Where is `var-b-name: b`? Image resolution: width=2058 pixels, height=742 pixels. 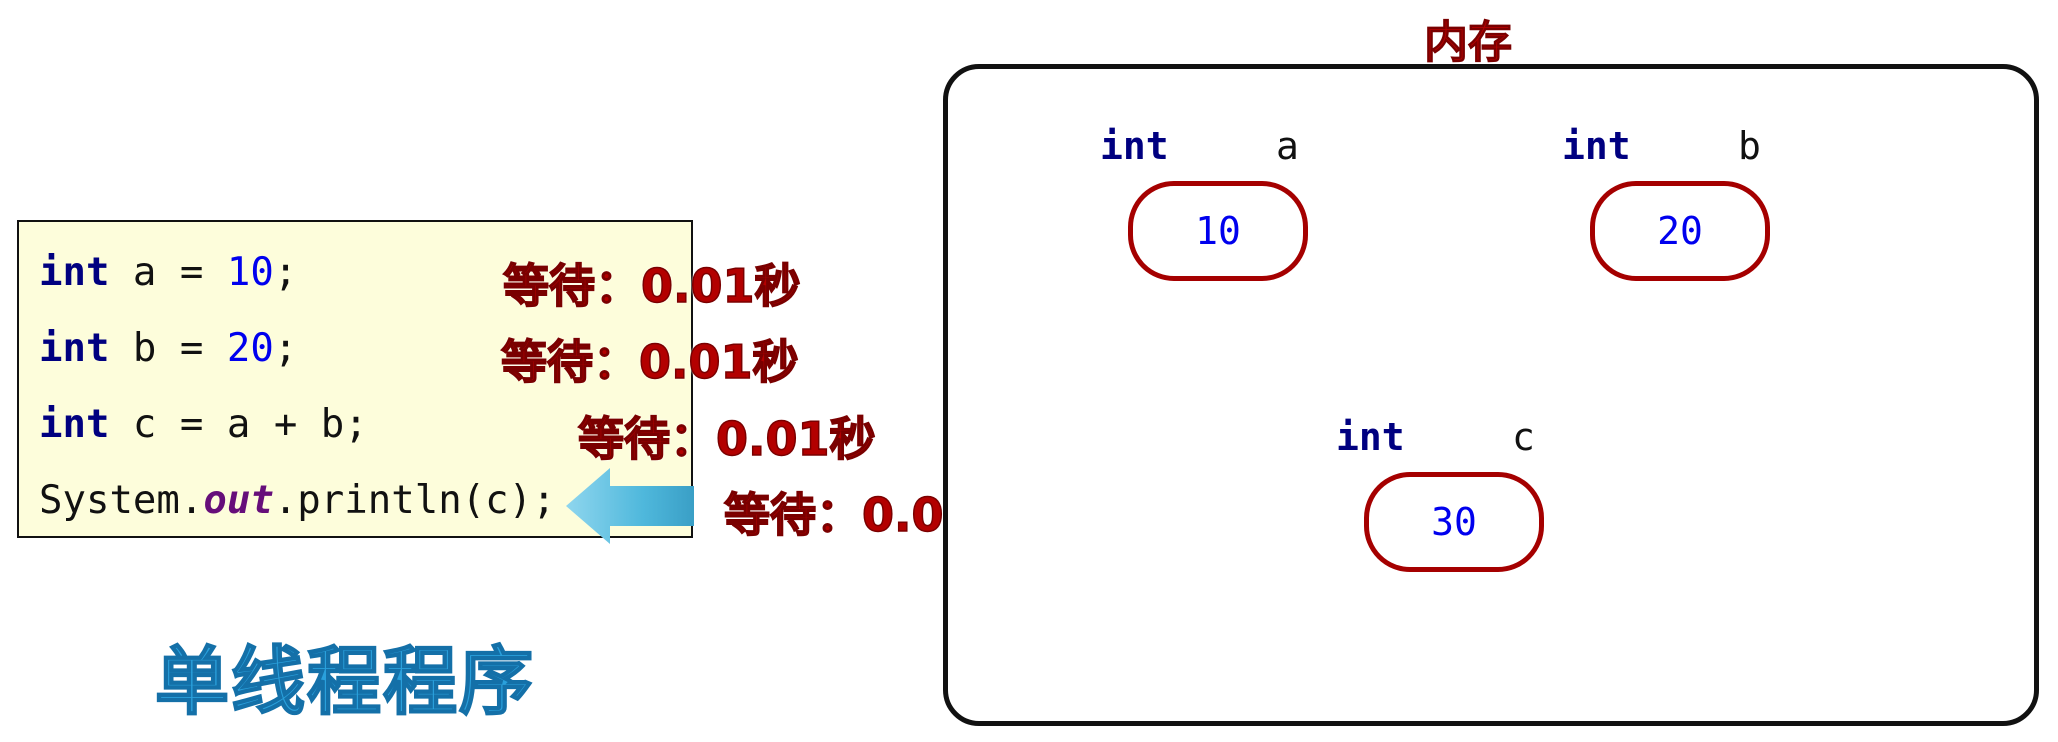 var-b-name: b is located at coordinates (1749, 146).